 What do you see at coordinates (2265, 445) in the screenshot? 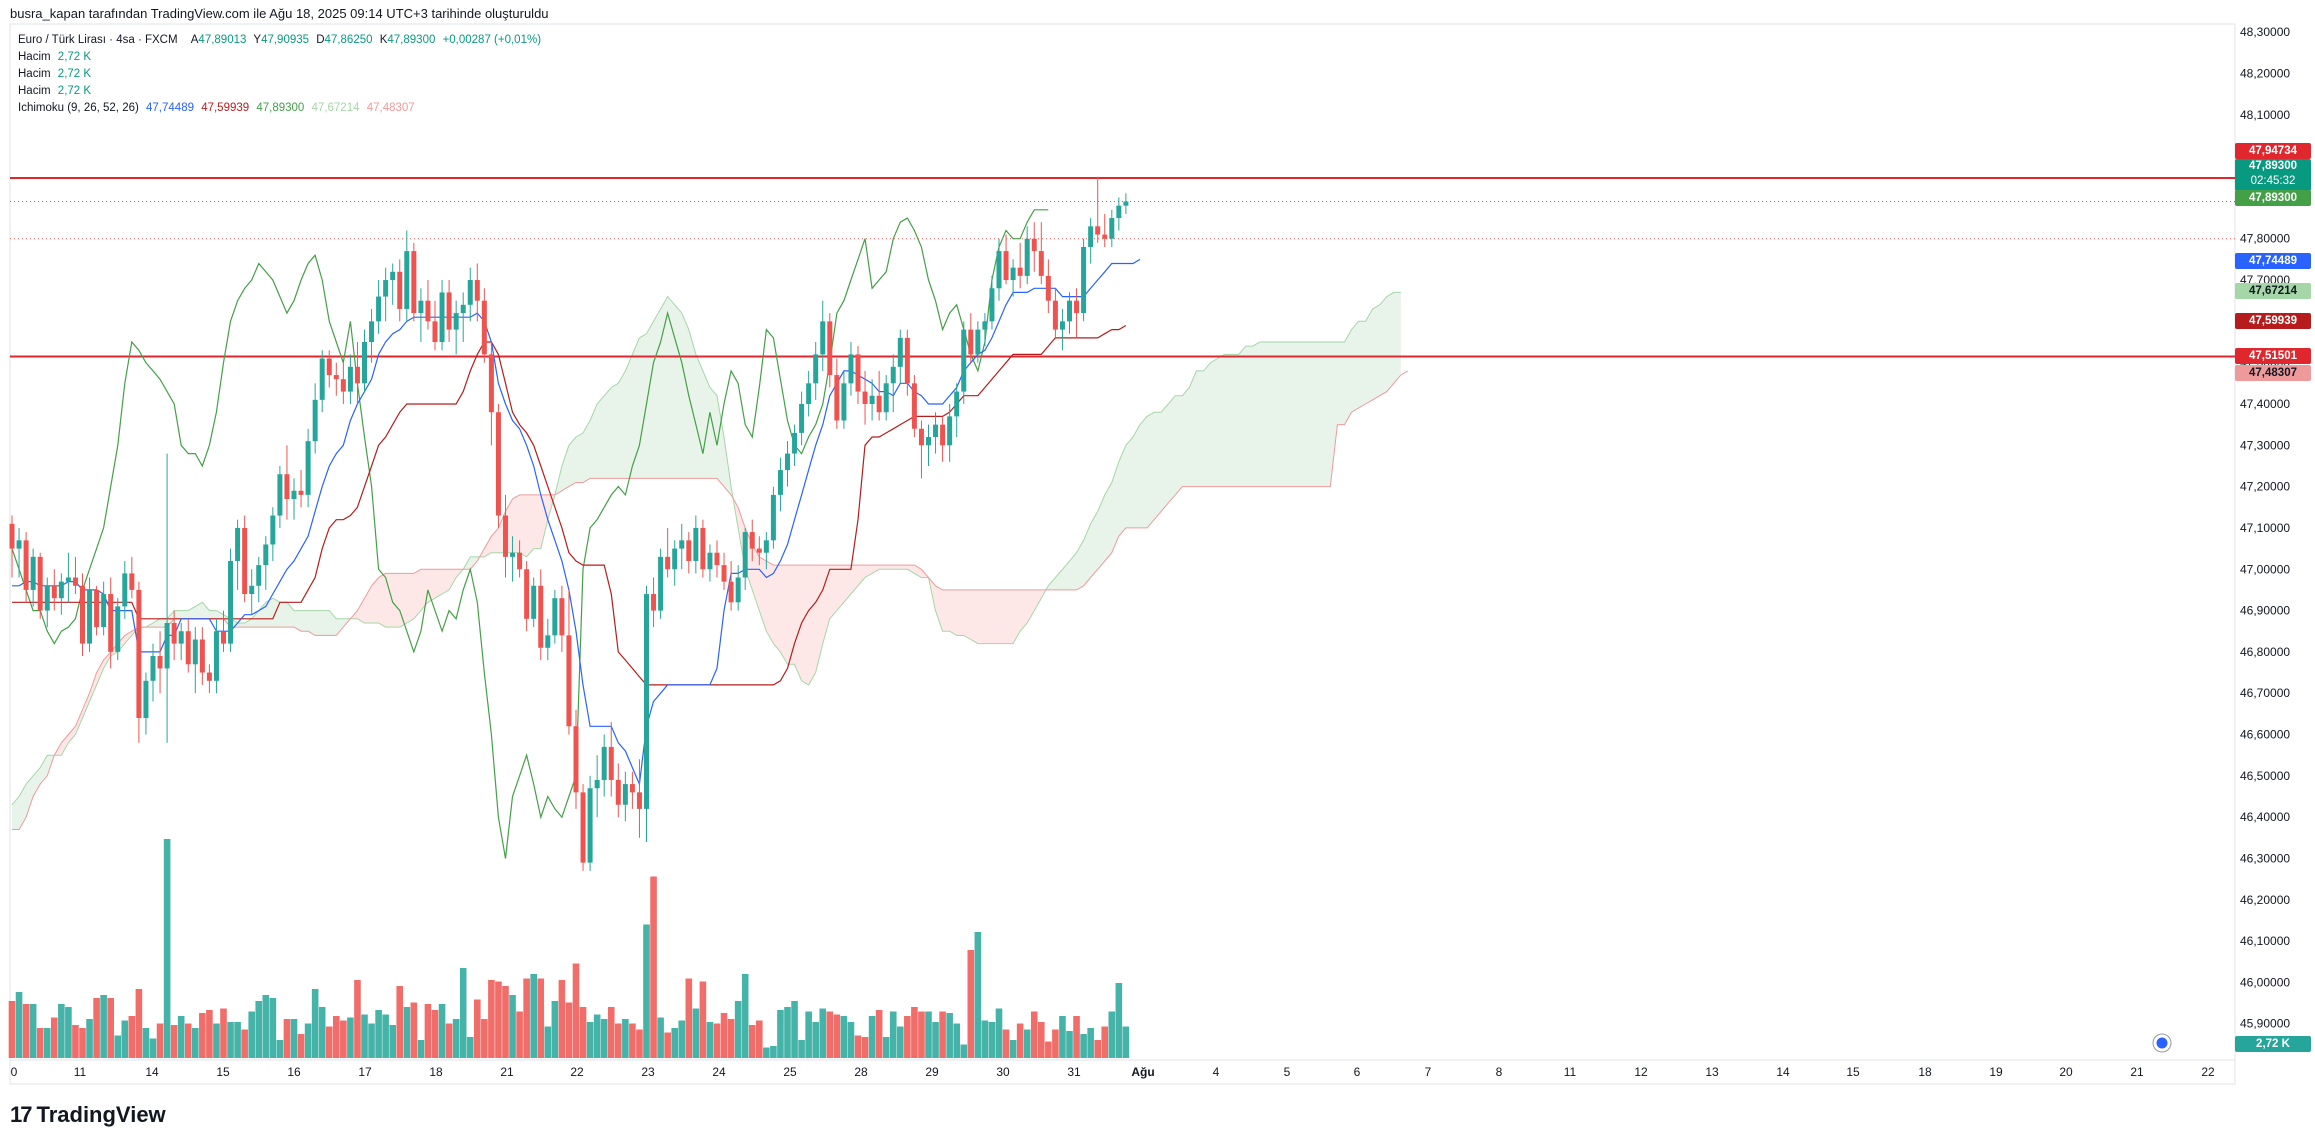
I see `price-axis-tick: 47,30000` at bounding box center [2265, 445].